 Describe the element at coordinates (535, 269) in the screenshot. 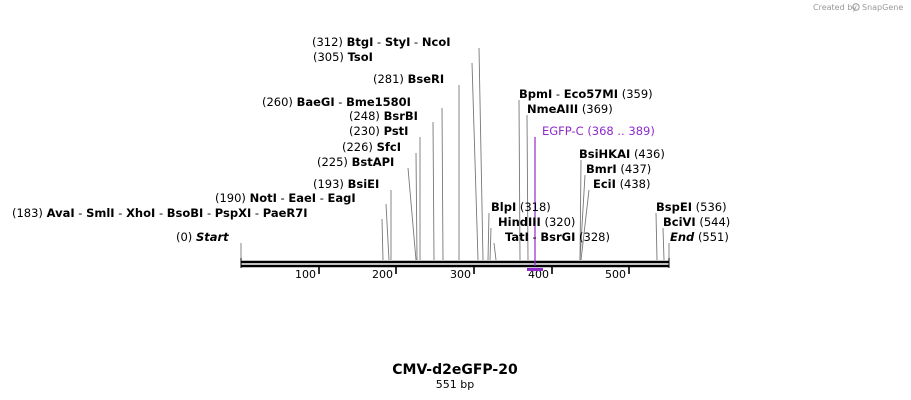

I see `feature-bar` at that location.